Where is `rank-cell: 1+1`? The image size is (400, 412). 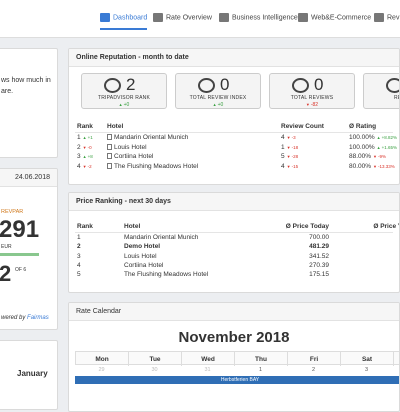
rank-cell: 1+1 is located at coordinates (85, 137).